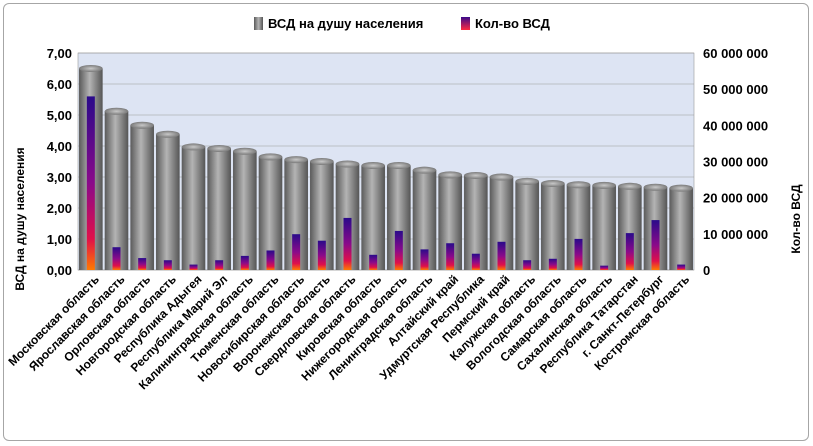 This screenshot has width=813, height=446. I want to click on left-axis-title: ВСД на душу населения, so click(20, 218).